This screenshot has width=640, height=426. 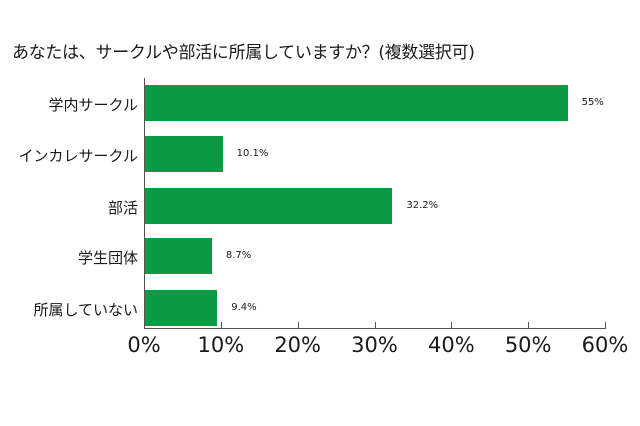 What do you see at coordinates (85, 310) in the screenshot?
I see `category-label: 所属していない` at bounding box center [85, 310].